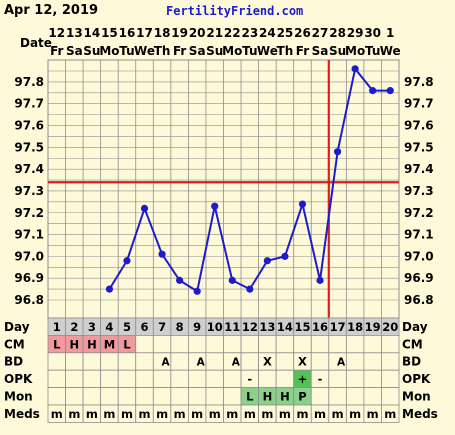 This screenshot has height=435, width=455. Describe the element at coordinates (416, 397) in the screenshot. I see `row-label-right: Mon` at that location.